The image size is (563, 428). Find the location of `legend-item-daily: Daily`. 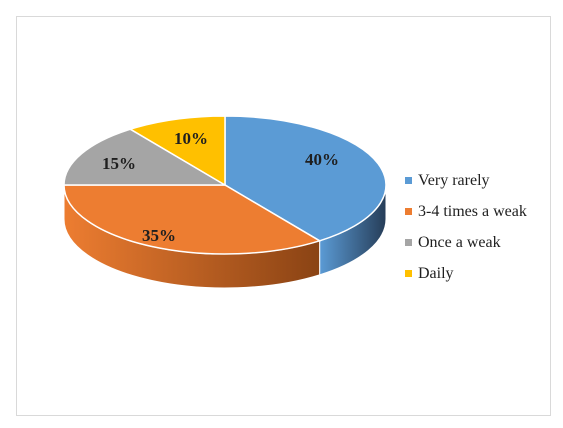

legend-item-daily: Daily is located at coordinates (466, 273).